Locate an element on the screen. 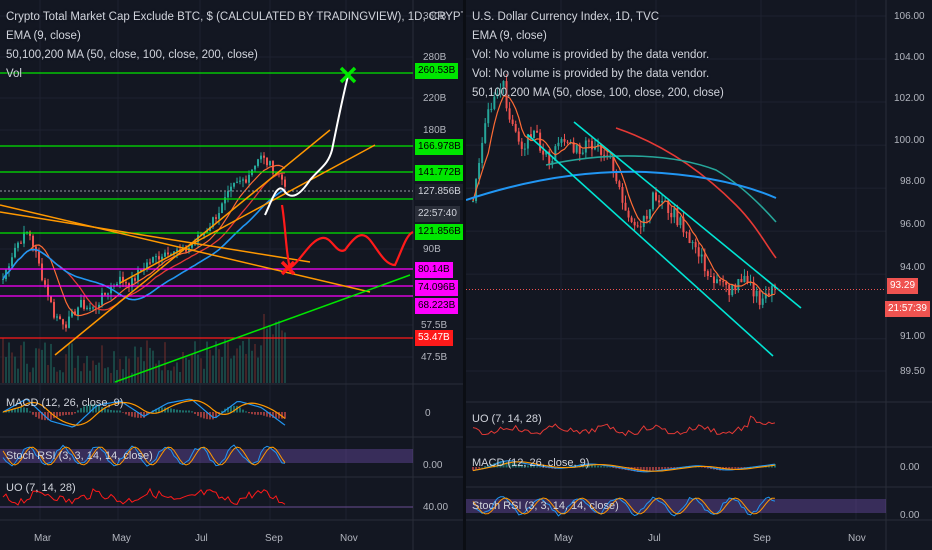 The width and height of the screenshot is (932, 550). uo-line is located at coordinates (144, 496).